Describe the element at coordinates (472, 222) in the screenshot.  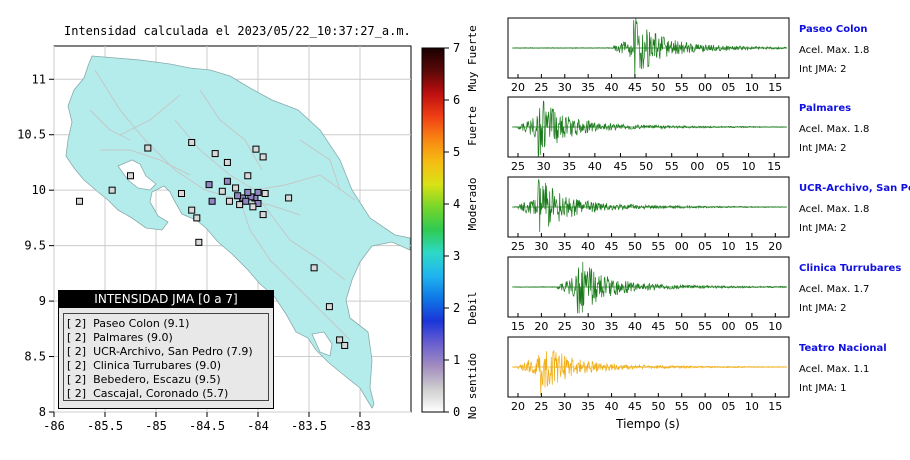
I see `colorbar-category-labels: No sentido Debil Moderado Fuerte Muy Fuerte` at that location.